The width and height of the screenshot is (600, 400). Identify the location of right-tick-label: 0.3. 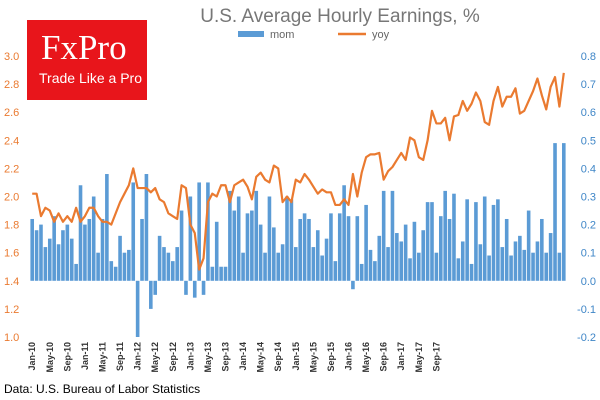
(588, 198).